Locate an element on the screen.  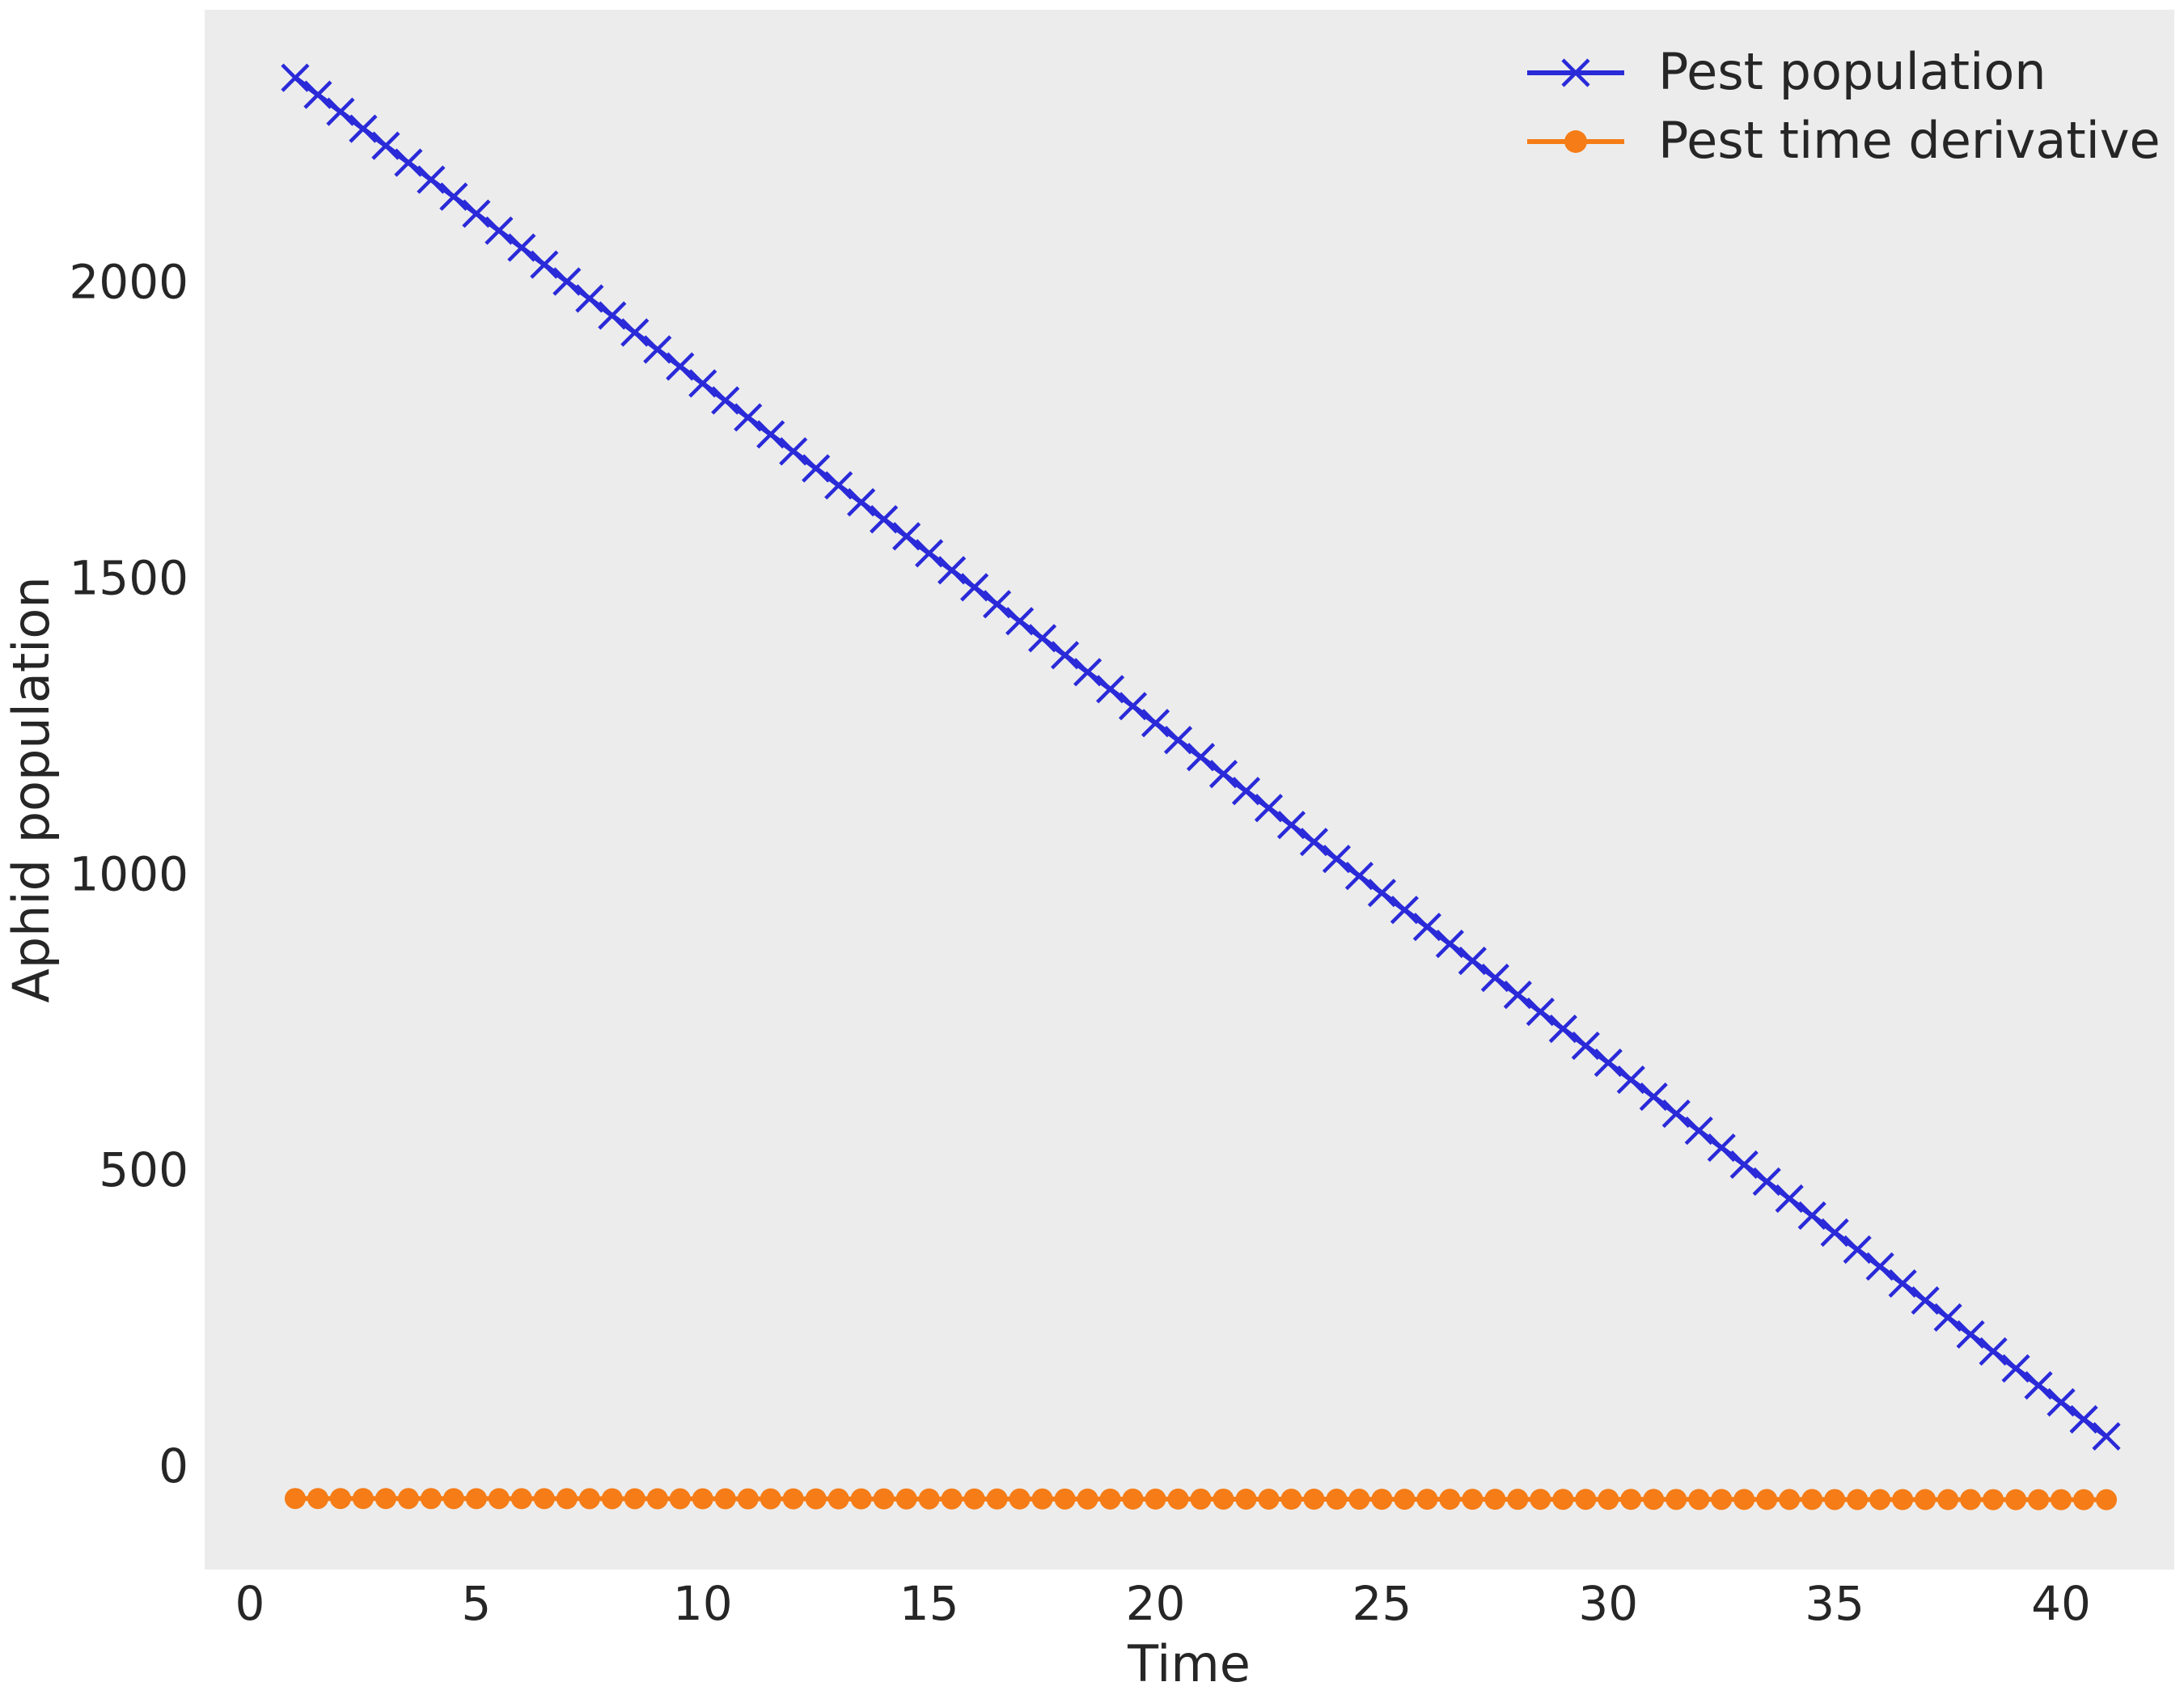
series-markers-pest-time-derivative is located at coordinates (1201, 1499).